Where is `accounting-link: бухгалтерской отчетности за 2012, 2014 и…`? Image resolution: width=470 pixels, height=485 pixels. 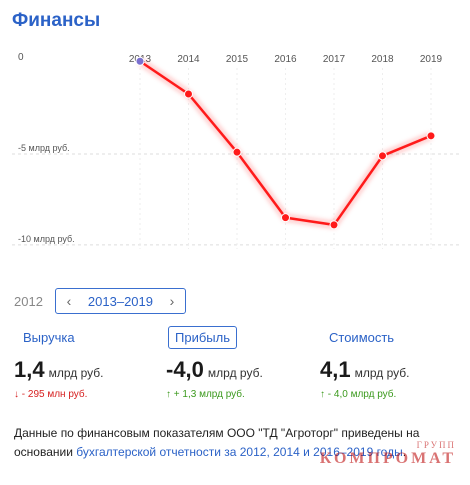 accounting-link: бухгалтерской отчетности за 2012, 2014 и… is located at coordinates (239, 452).